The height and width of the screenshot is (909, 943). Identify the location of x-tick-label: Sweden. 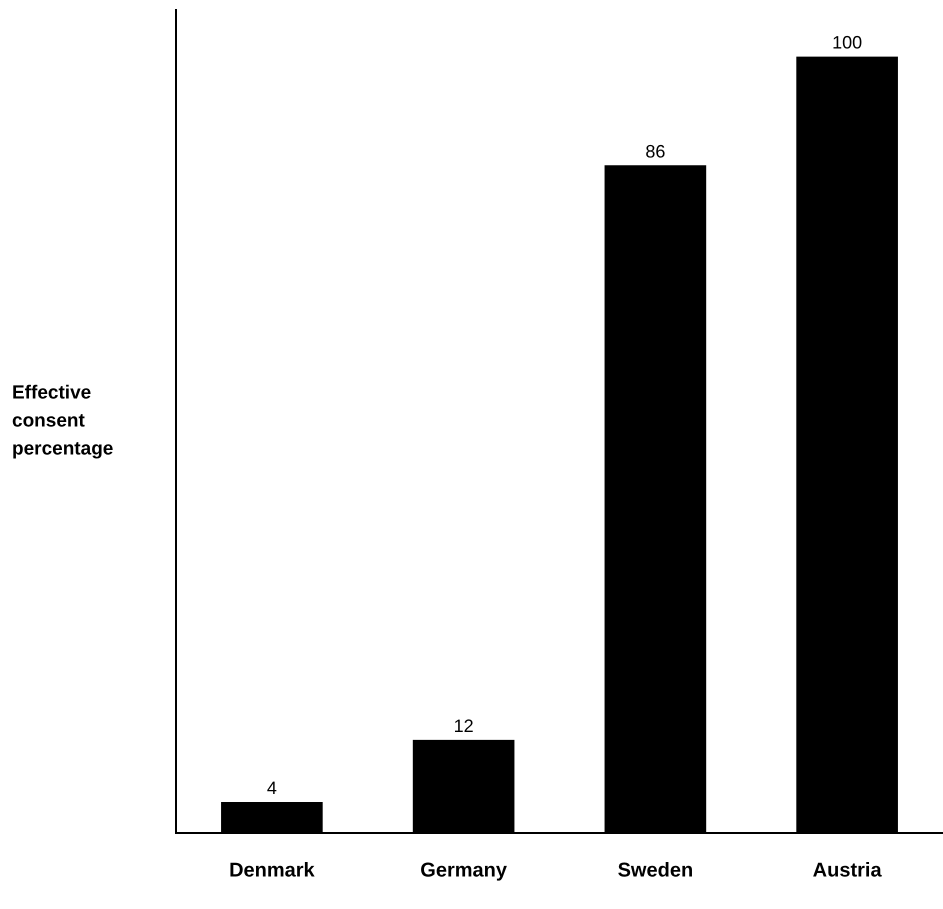
(656, 871).